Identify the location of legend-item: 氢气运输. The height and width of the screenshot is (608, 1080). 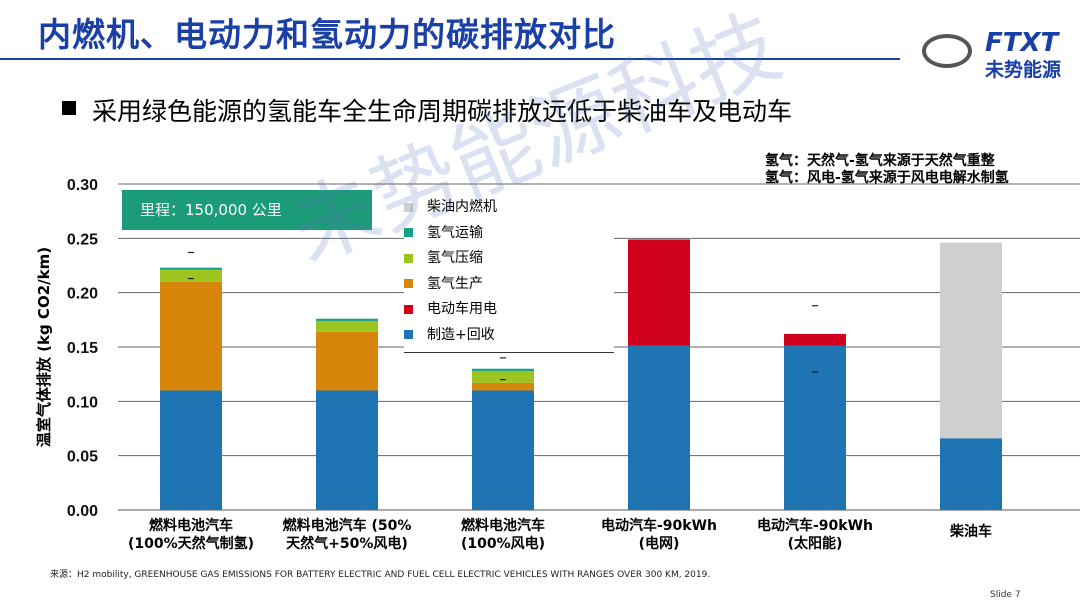
(443, 232).